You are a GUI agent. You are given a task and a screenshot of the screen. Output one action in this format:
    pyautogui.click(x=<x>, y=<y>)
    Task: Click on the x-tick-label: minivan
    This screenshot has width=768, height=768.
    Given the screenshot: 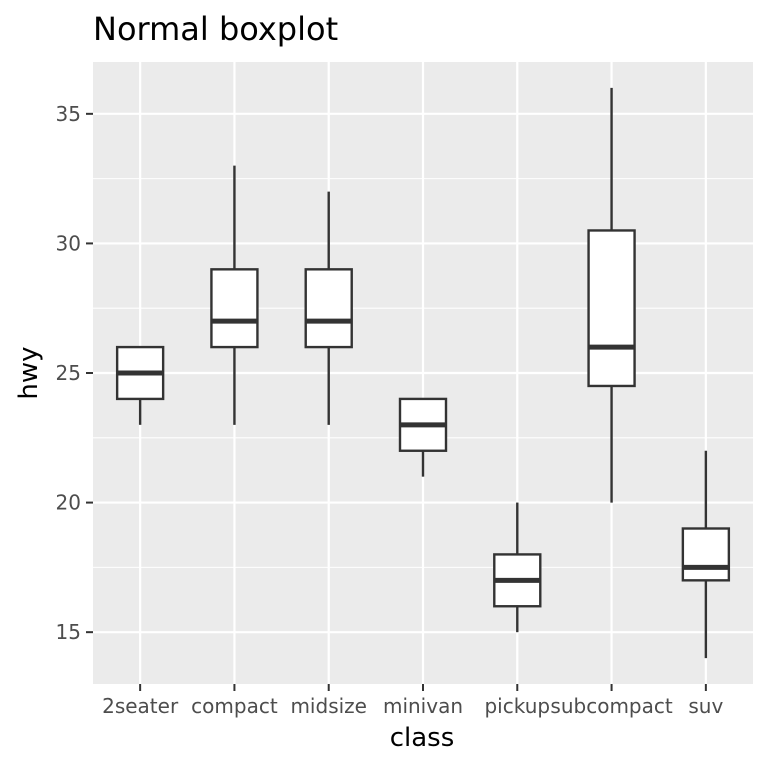 What is the action you would take?
    pyautogui.click(x=423, y=706)
    